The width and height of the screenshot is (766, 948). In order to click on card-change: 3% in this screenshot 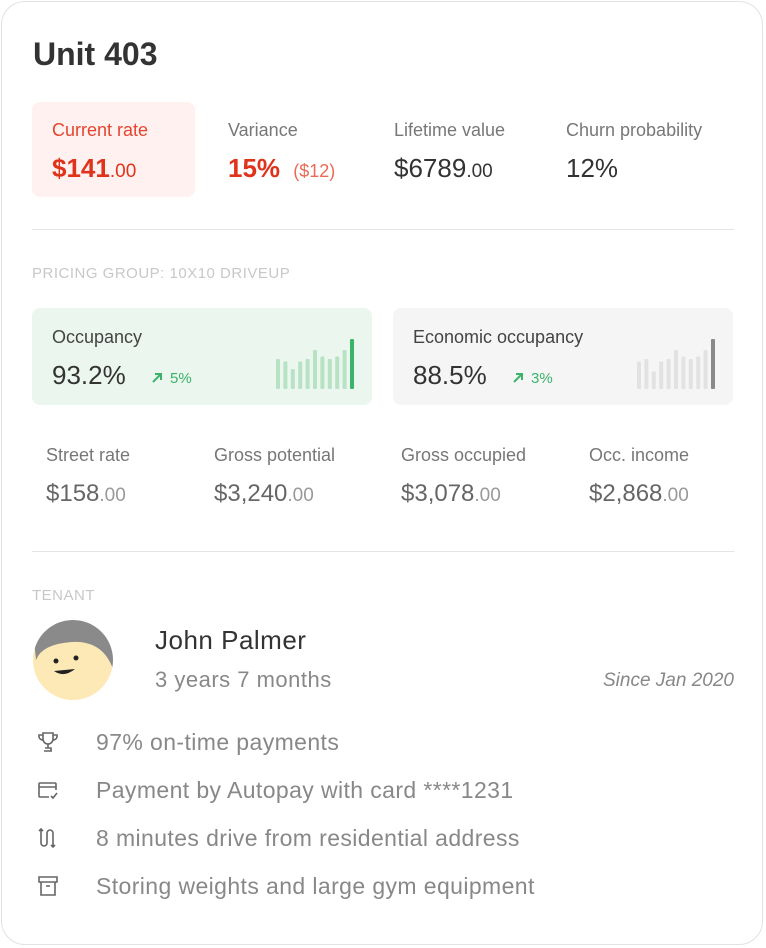, I will do `click(542, 378)`.